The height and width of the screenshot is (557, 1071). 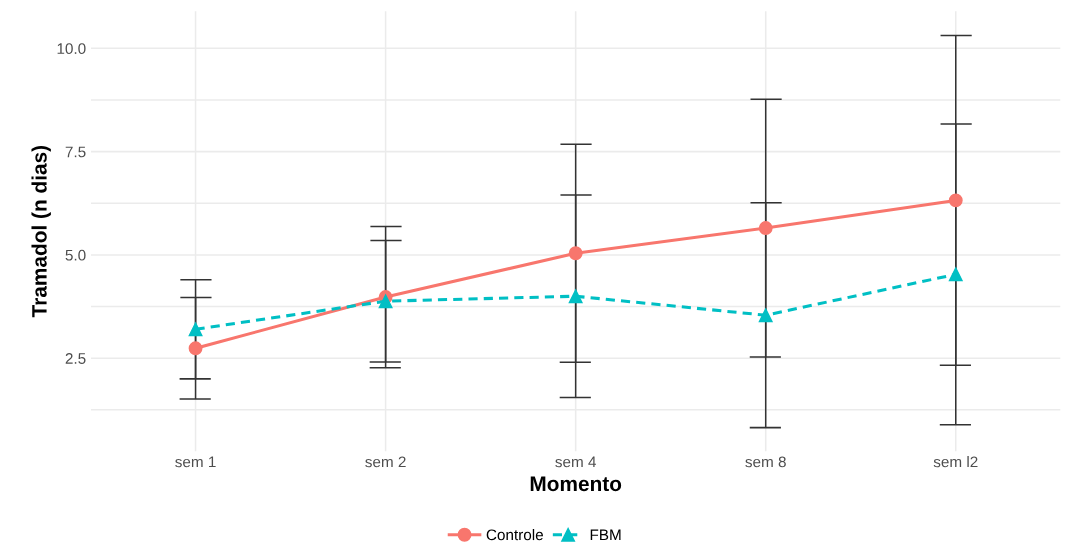 I want to click on x-tick-label: sem 2, so click(x=385, y=462).